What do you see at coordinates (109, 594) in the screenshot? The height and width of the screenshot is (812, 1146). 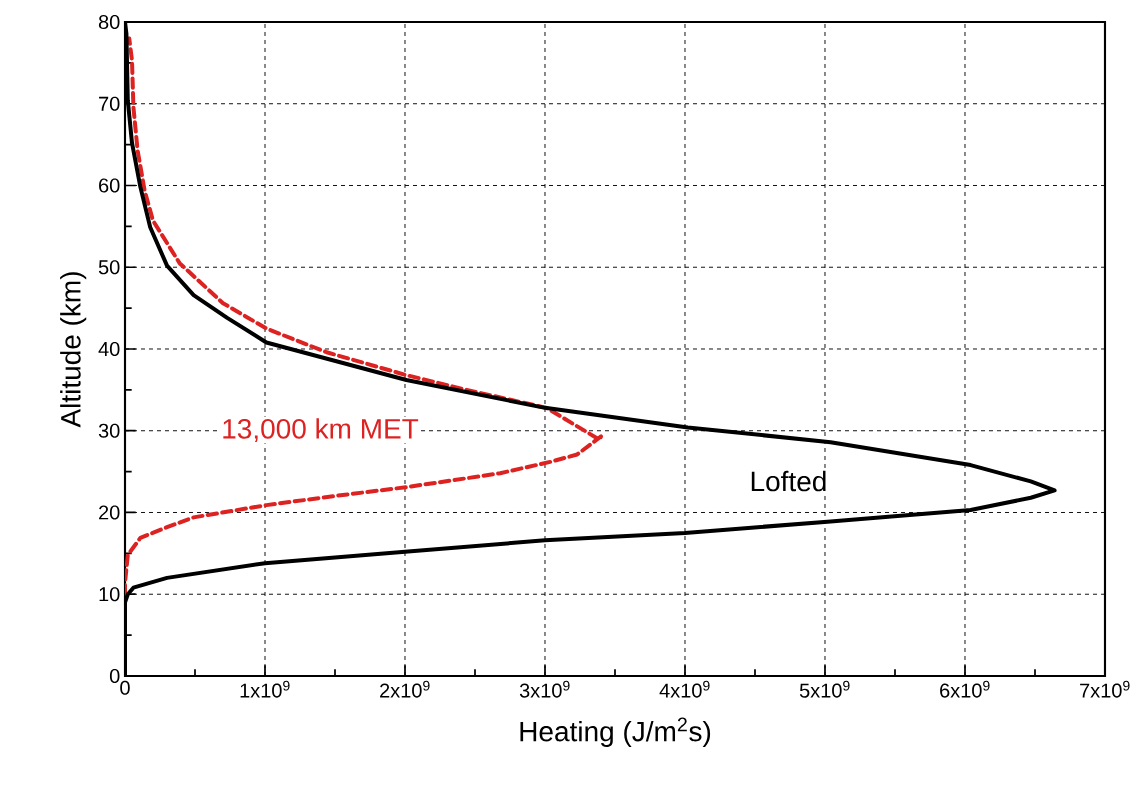 I see `y-tick-label: 10` at bounding box center [109, 594].